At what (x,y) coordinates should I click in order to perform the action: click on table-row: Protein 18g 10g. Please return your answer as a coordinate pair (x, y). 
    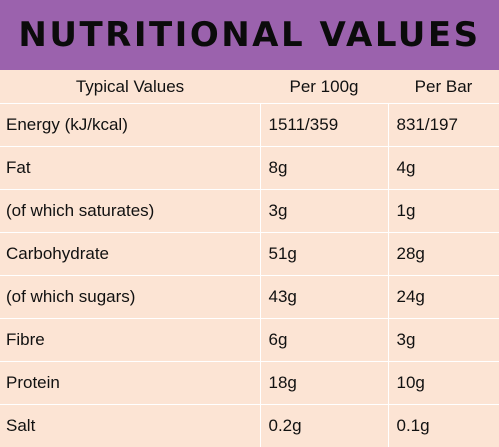
    Looking at the image, I should click on (249, 383).